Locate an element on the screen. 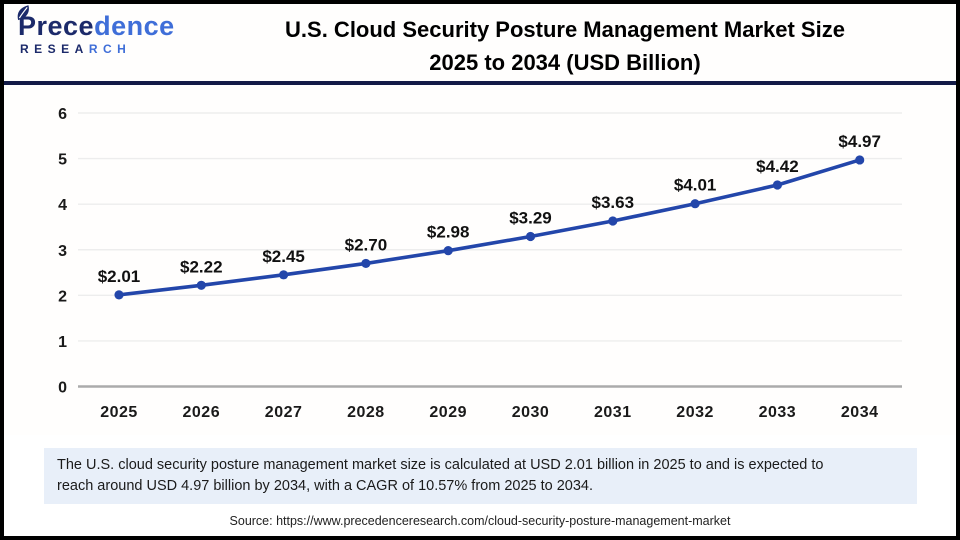 The width and height of the screenshot is (960, 540). precedence-research-logo: Precedence RESEARCH is located at coordinates (96, 30).